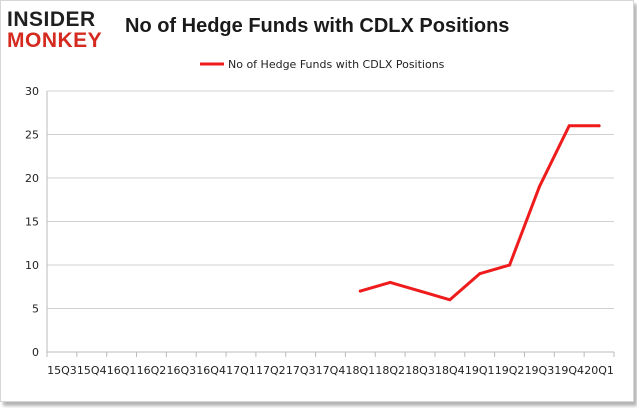  I want to click on y-tick-label: 25, so click(32, 135).